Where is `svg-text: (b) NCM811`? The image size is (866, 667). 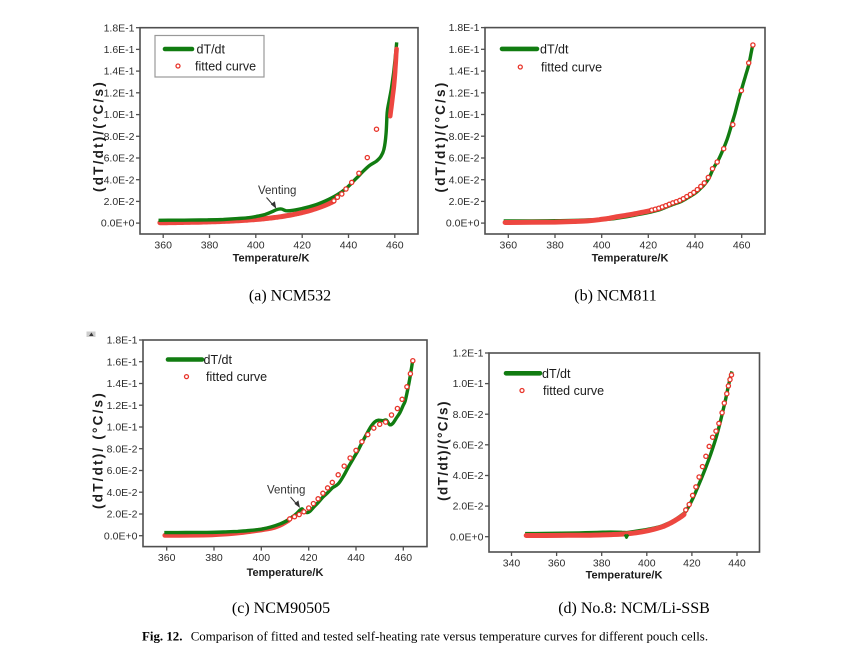
svg-text: (b) NCM811 is located at coordinates (615, 296).